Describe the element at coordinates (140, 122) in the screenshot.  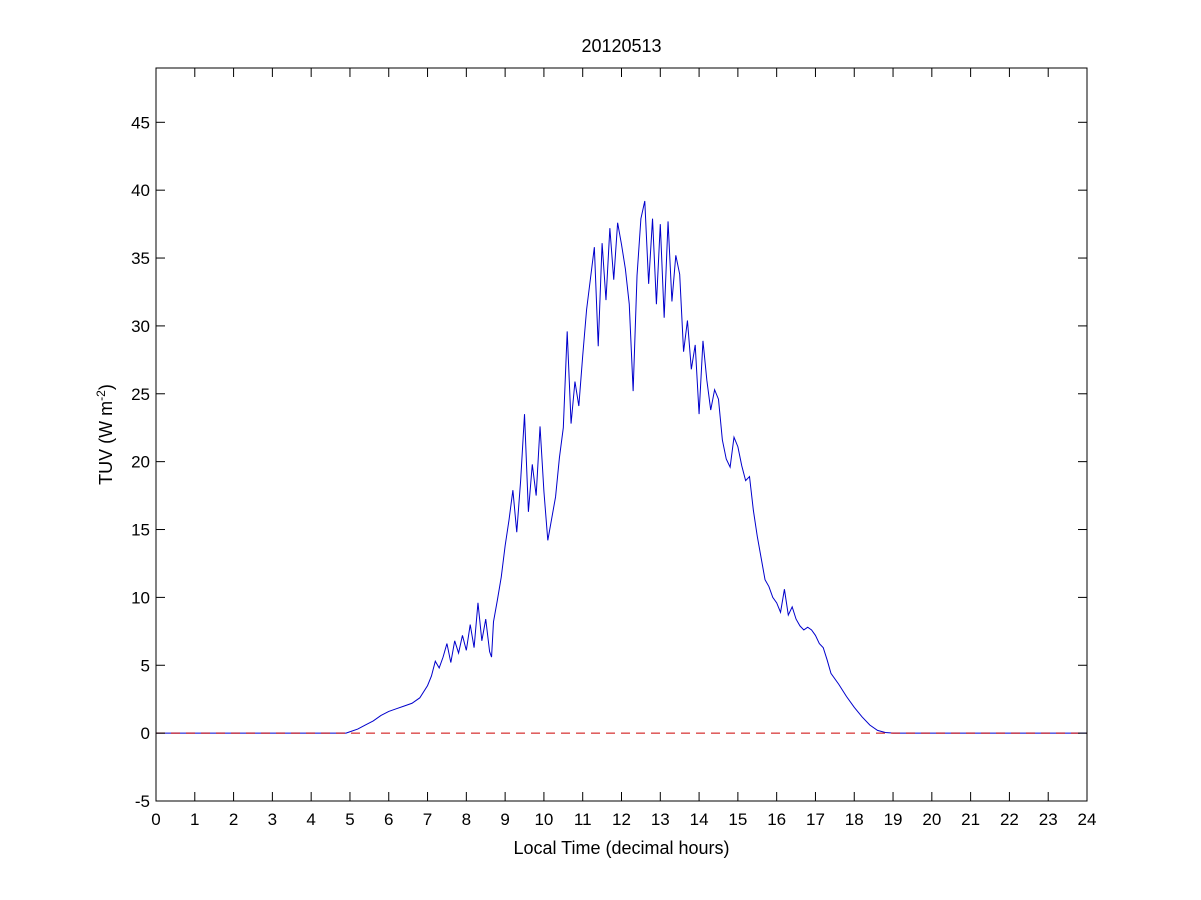
I see `y-tick-label: 45` at that location.